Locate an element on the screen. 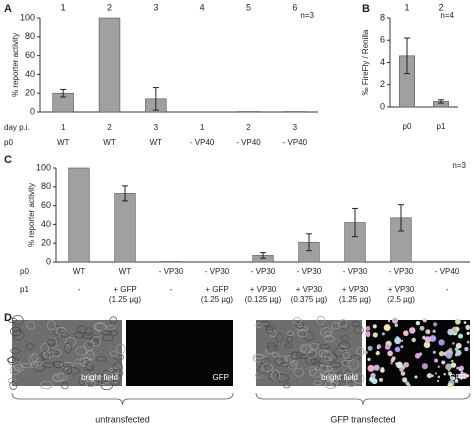 The height and width of the screenshot is (435, 474). brace is located at coordinates (122, 399).